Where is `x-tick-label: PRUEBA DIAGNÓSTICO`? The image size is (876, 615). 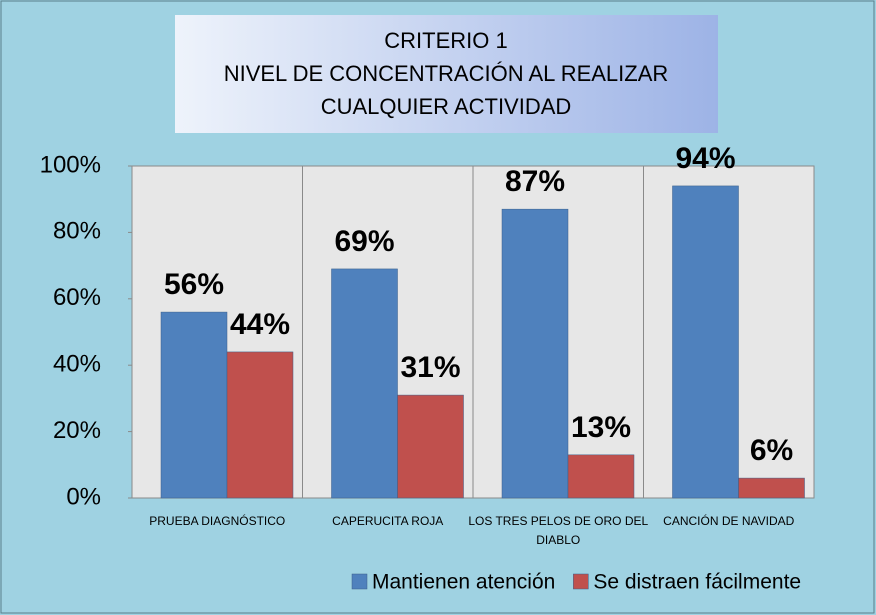
x-tick-label: PRUEBA DIAGNÓSTICO is located at coordinates (217, 521).